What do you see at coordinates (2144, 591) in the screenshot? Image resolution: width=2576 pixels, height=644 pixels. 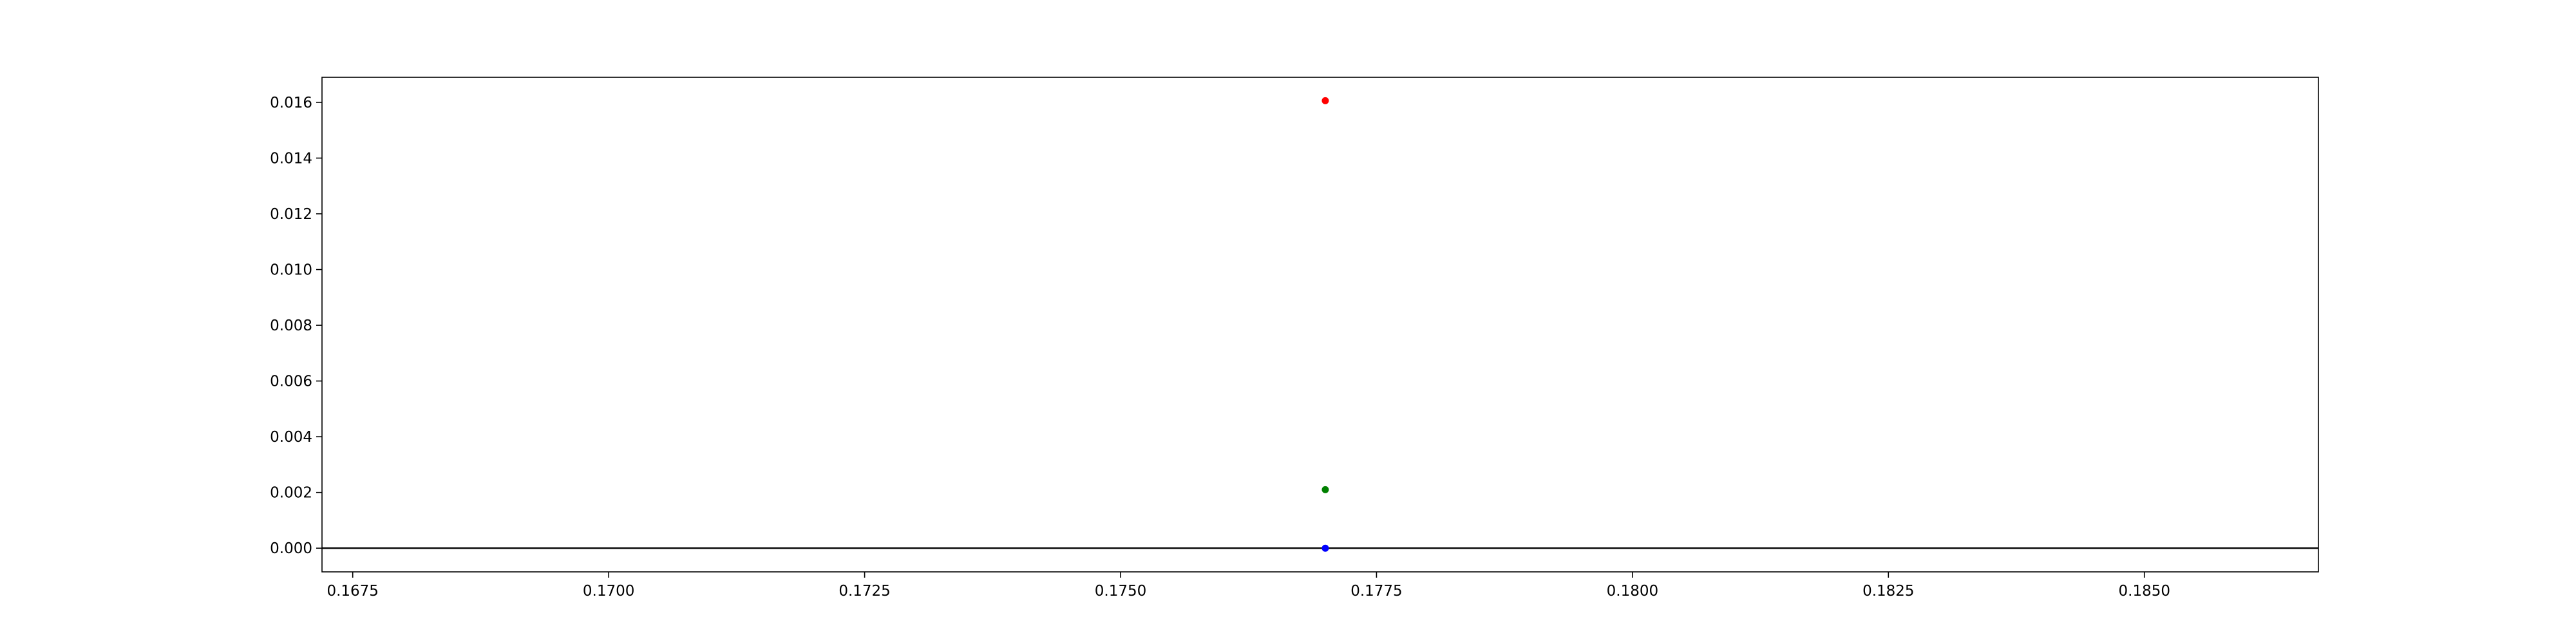 I see `x-tick-label: 0.1850` at bounding box center [2144, 591].